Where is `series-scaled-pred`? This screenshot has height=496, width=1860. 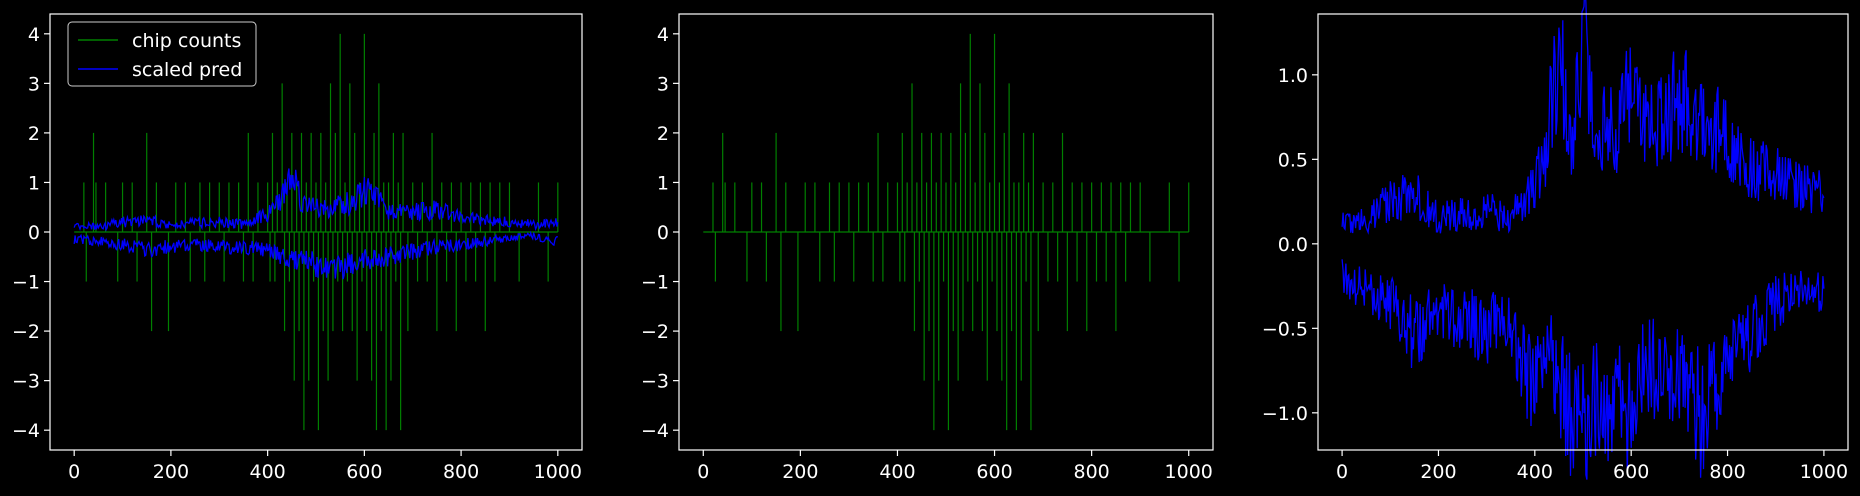 series-scaled-pred is located at coordinates (316, 224).